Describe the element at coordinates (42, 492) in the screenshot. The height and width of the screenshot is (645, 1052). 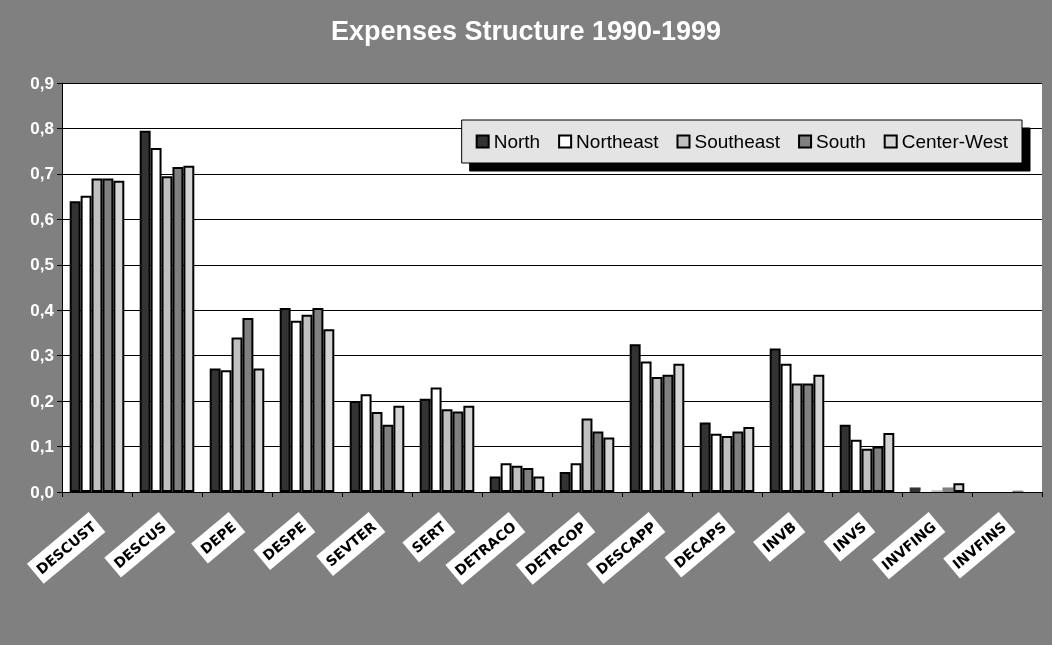
I see `y-tick-label: 0,0` at that location.